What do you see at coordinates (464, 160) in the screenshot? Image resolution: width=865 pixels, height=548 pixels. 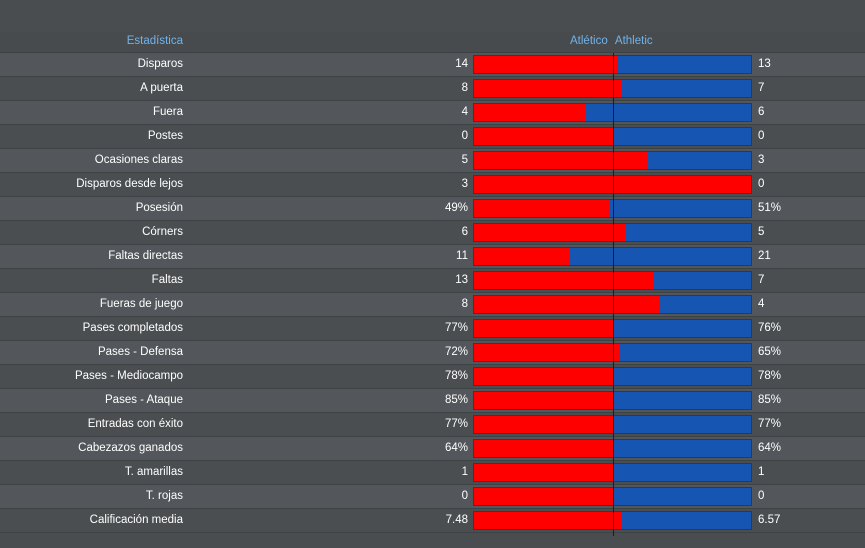 I see `home-value: 5` at bounding box center [464, 160].